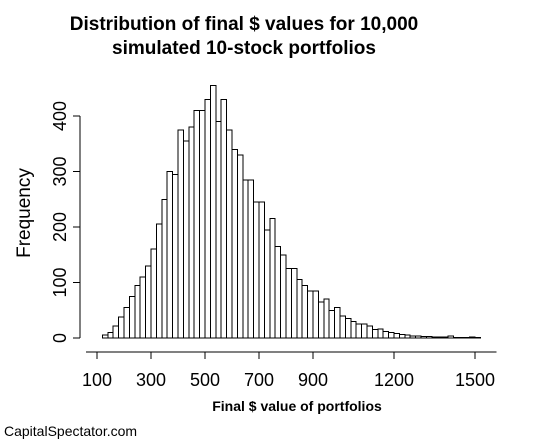 The image size is (547, 448). What do you see at coordinates (259, 380) in the screenshot?
I see `x-tick-label: 700` at bounding box center [259, 380].